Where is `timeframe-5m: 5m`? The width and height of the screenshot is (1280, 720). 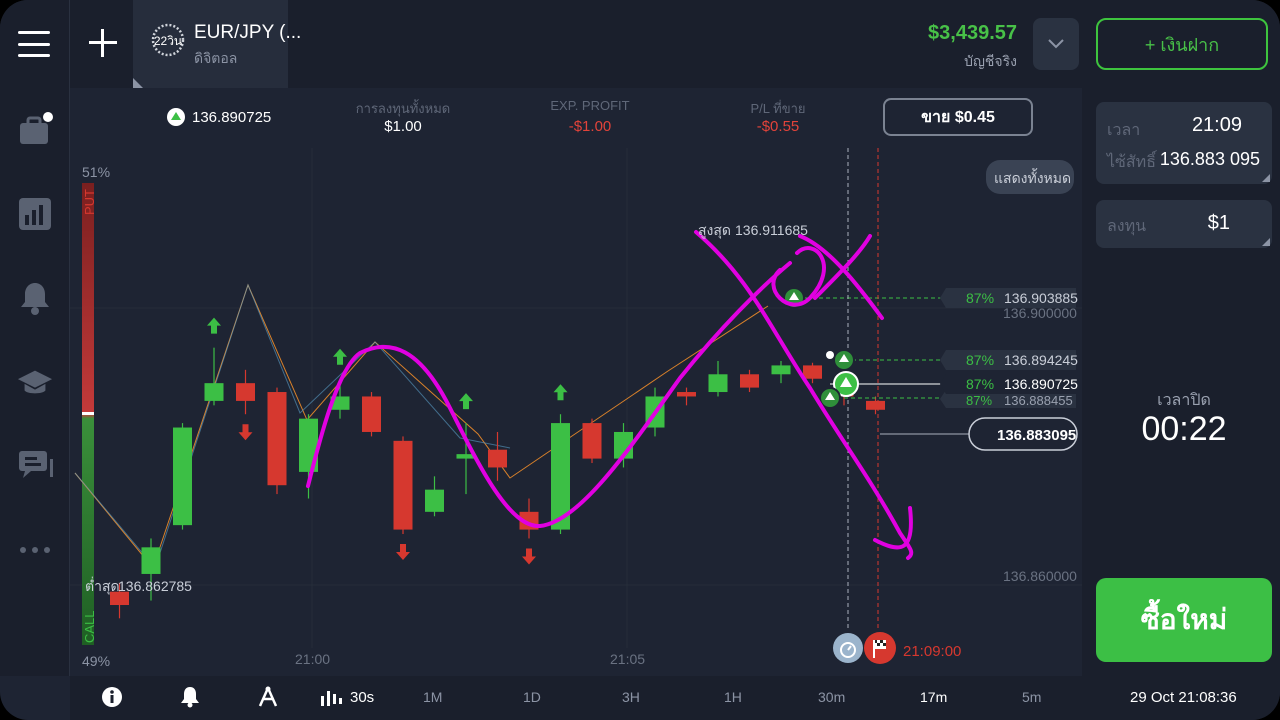 timeframe-5m: 5m is located at coordinates (1032, 697).